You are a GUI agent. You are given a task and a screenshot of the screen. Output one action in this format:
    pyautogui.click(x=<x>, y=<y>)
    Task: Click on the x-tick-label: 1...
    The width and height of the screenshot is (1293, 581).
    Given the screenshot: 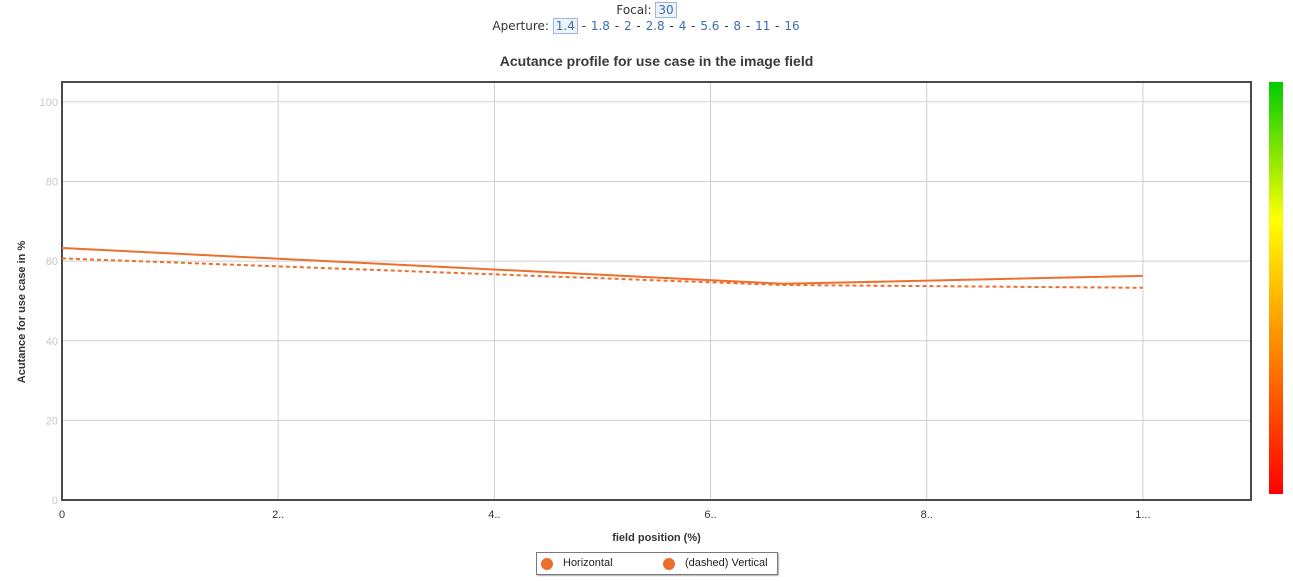 What is the action you would take?
    pyautogui.click(x=1142, y=515)
    